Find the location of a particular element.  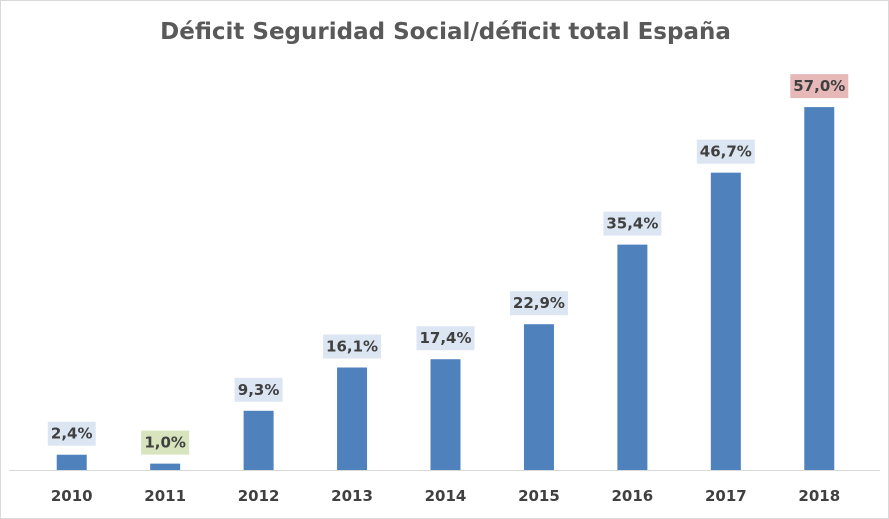

data-label-2013: 16,1% is located at coordinates (352, 346).